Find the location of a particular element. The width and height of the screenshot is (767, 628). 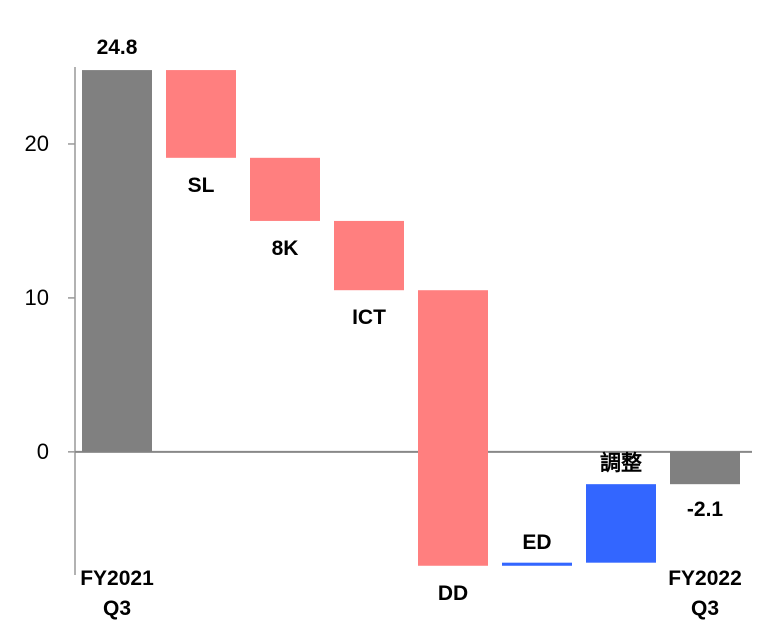

category-label: ED is located at coordinates (537, 542).